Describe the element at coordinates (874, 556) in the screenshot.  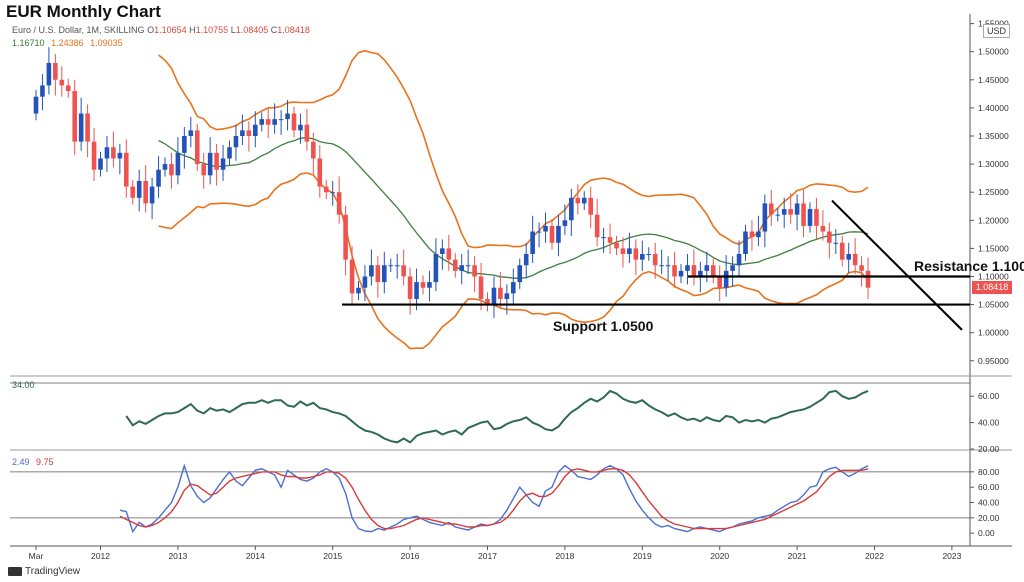
I see `time-tick-label: 2022` at that location.